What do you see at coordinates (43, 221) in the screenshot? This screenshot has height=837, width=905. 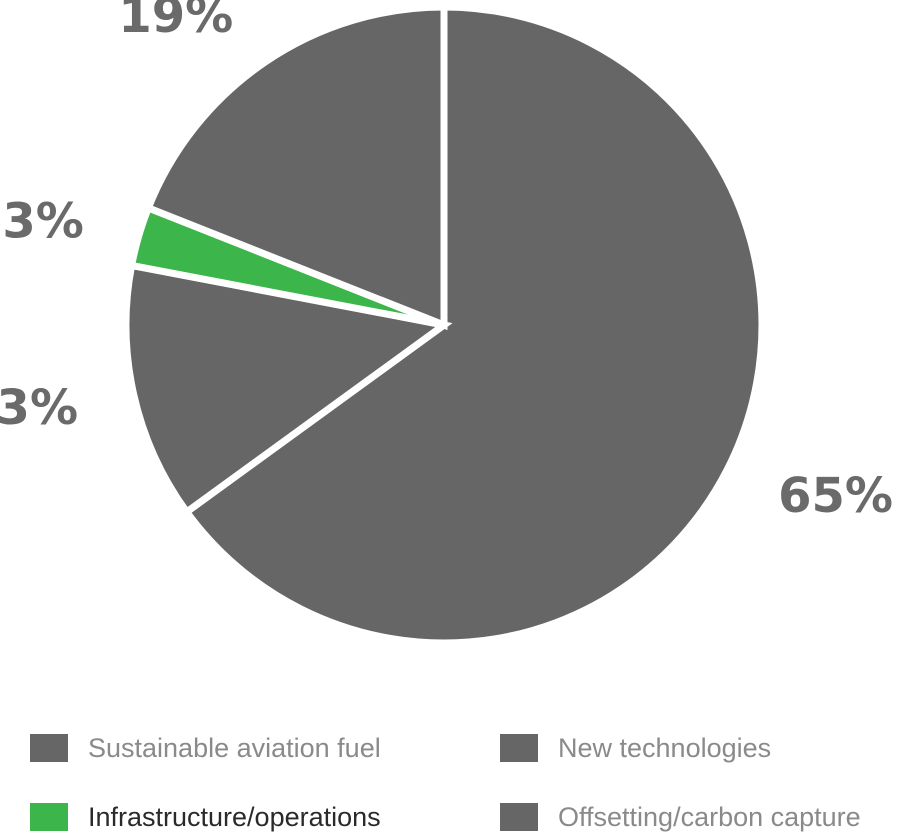 I see `slice-label-infrastructure-operations: 3%` at bounding box center [43, 221].